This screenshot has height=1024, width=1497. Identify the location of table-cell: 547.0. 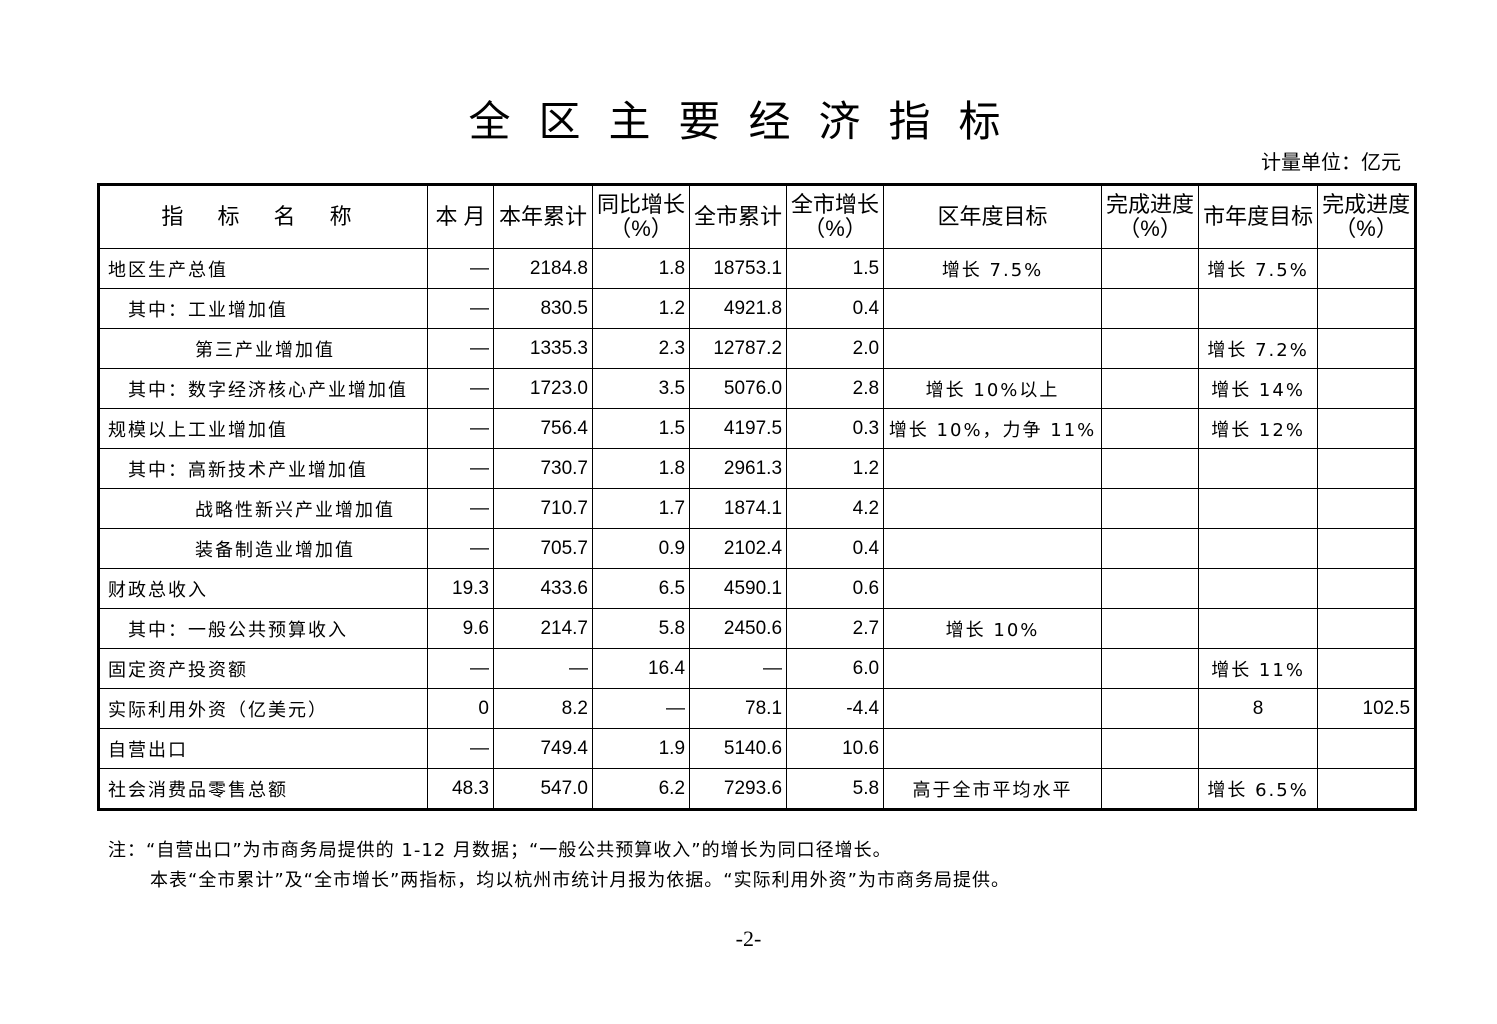
(543, 789).